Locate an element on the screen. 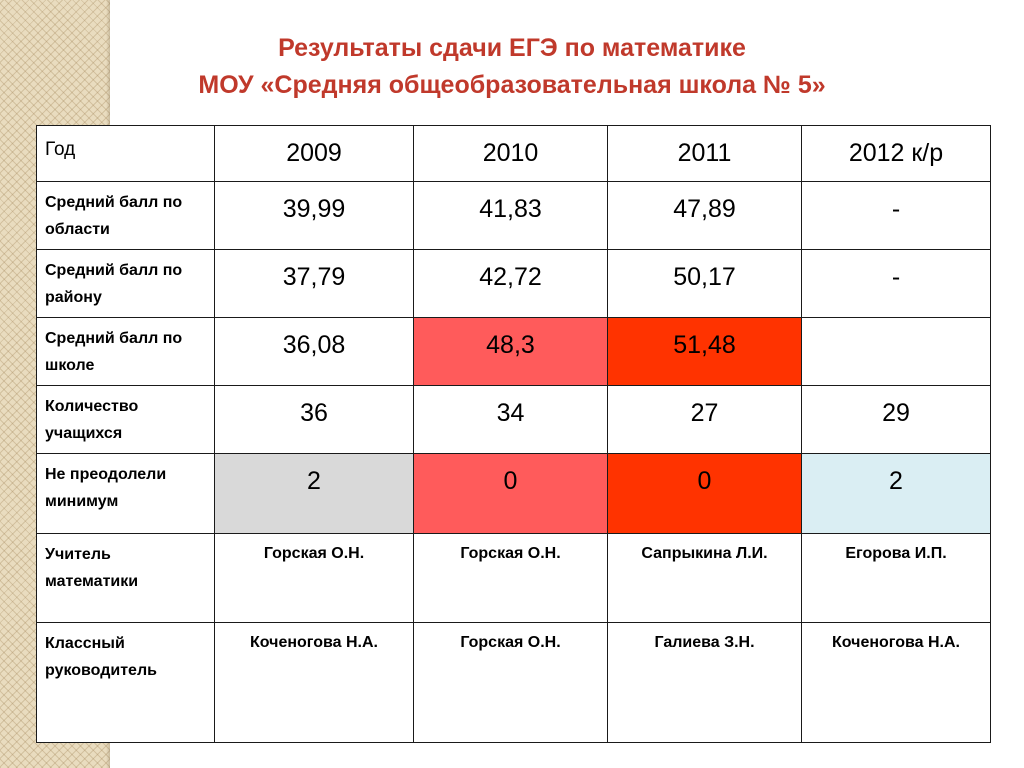  table-cell: 42,72 is located at coordinates (510, 283).